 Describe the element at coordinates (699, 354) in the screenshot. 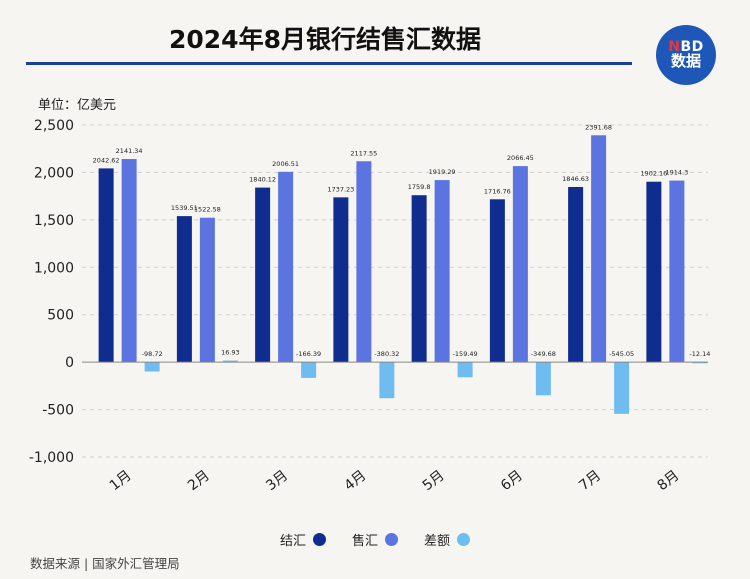

I see `data-label: -12.14` at that location.